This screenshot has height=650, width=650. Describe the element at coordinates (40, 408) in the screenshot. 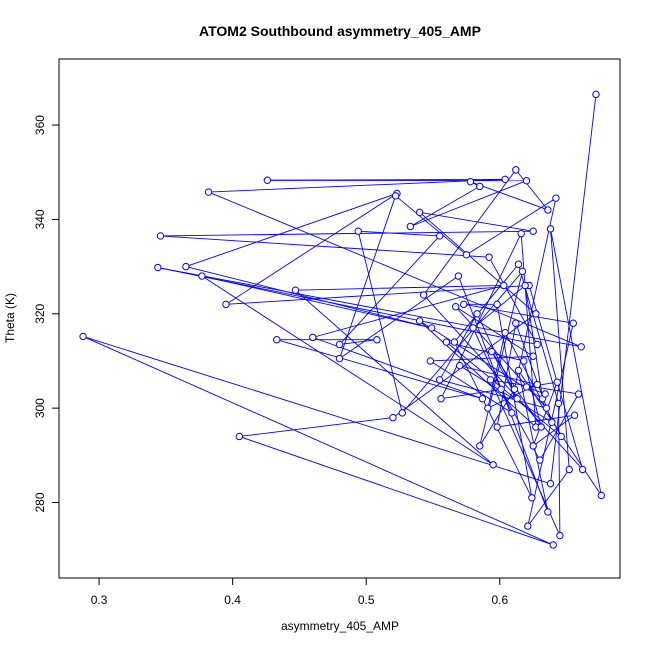

I see `y-tick-label: 300` at that location.